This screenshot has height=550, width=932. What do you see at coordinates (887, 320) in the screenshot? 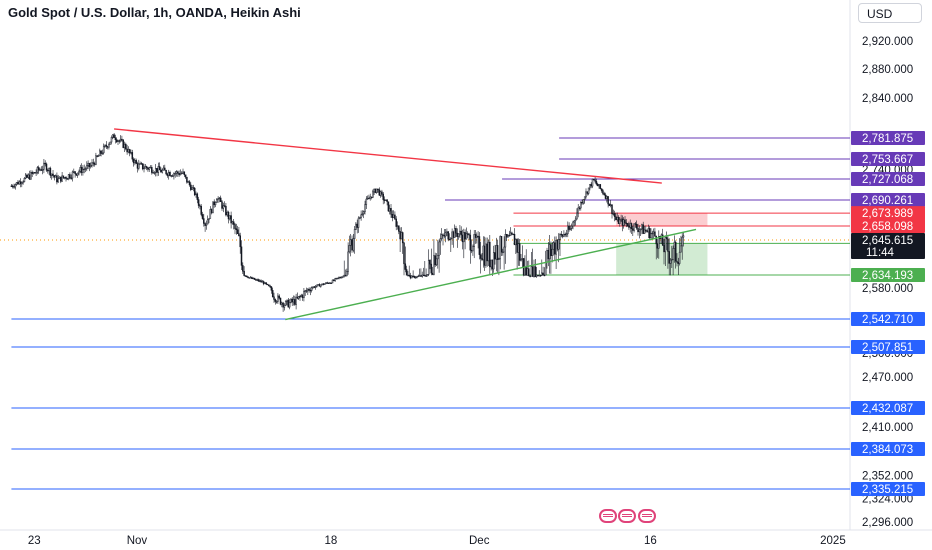
I see `level-badge-label: 2,542.710` at bounding box center [887, 320].